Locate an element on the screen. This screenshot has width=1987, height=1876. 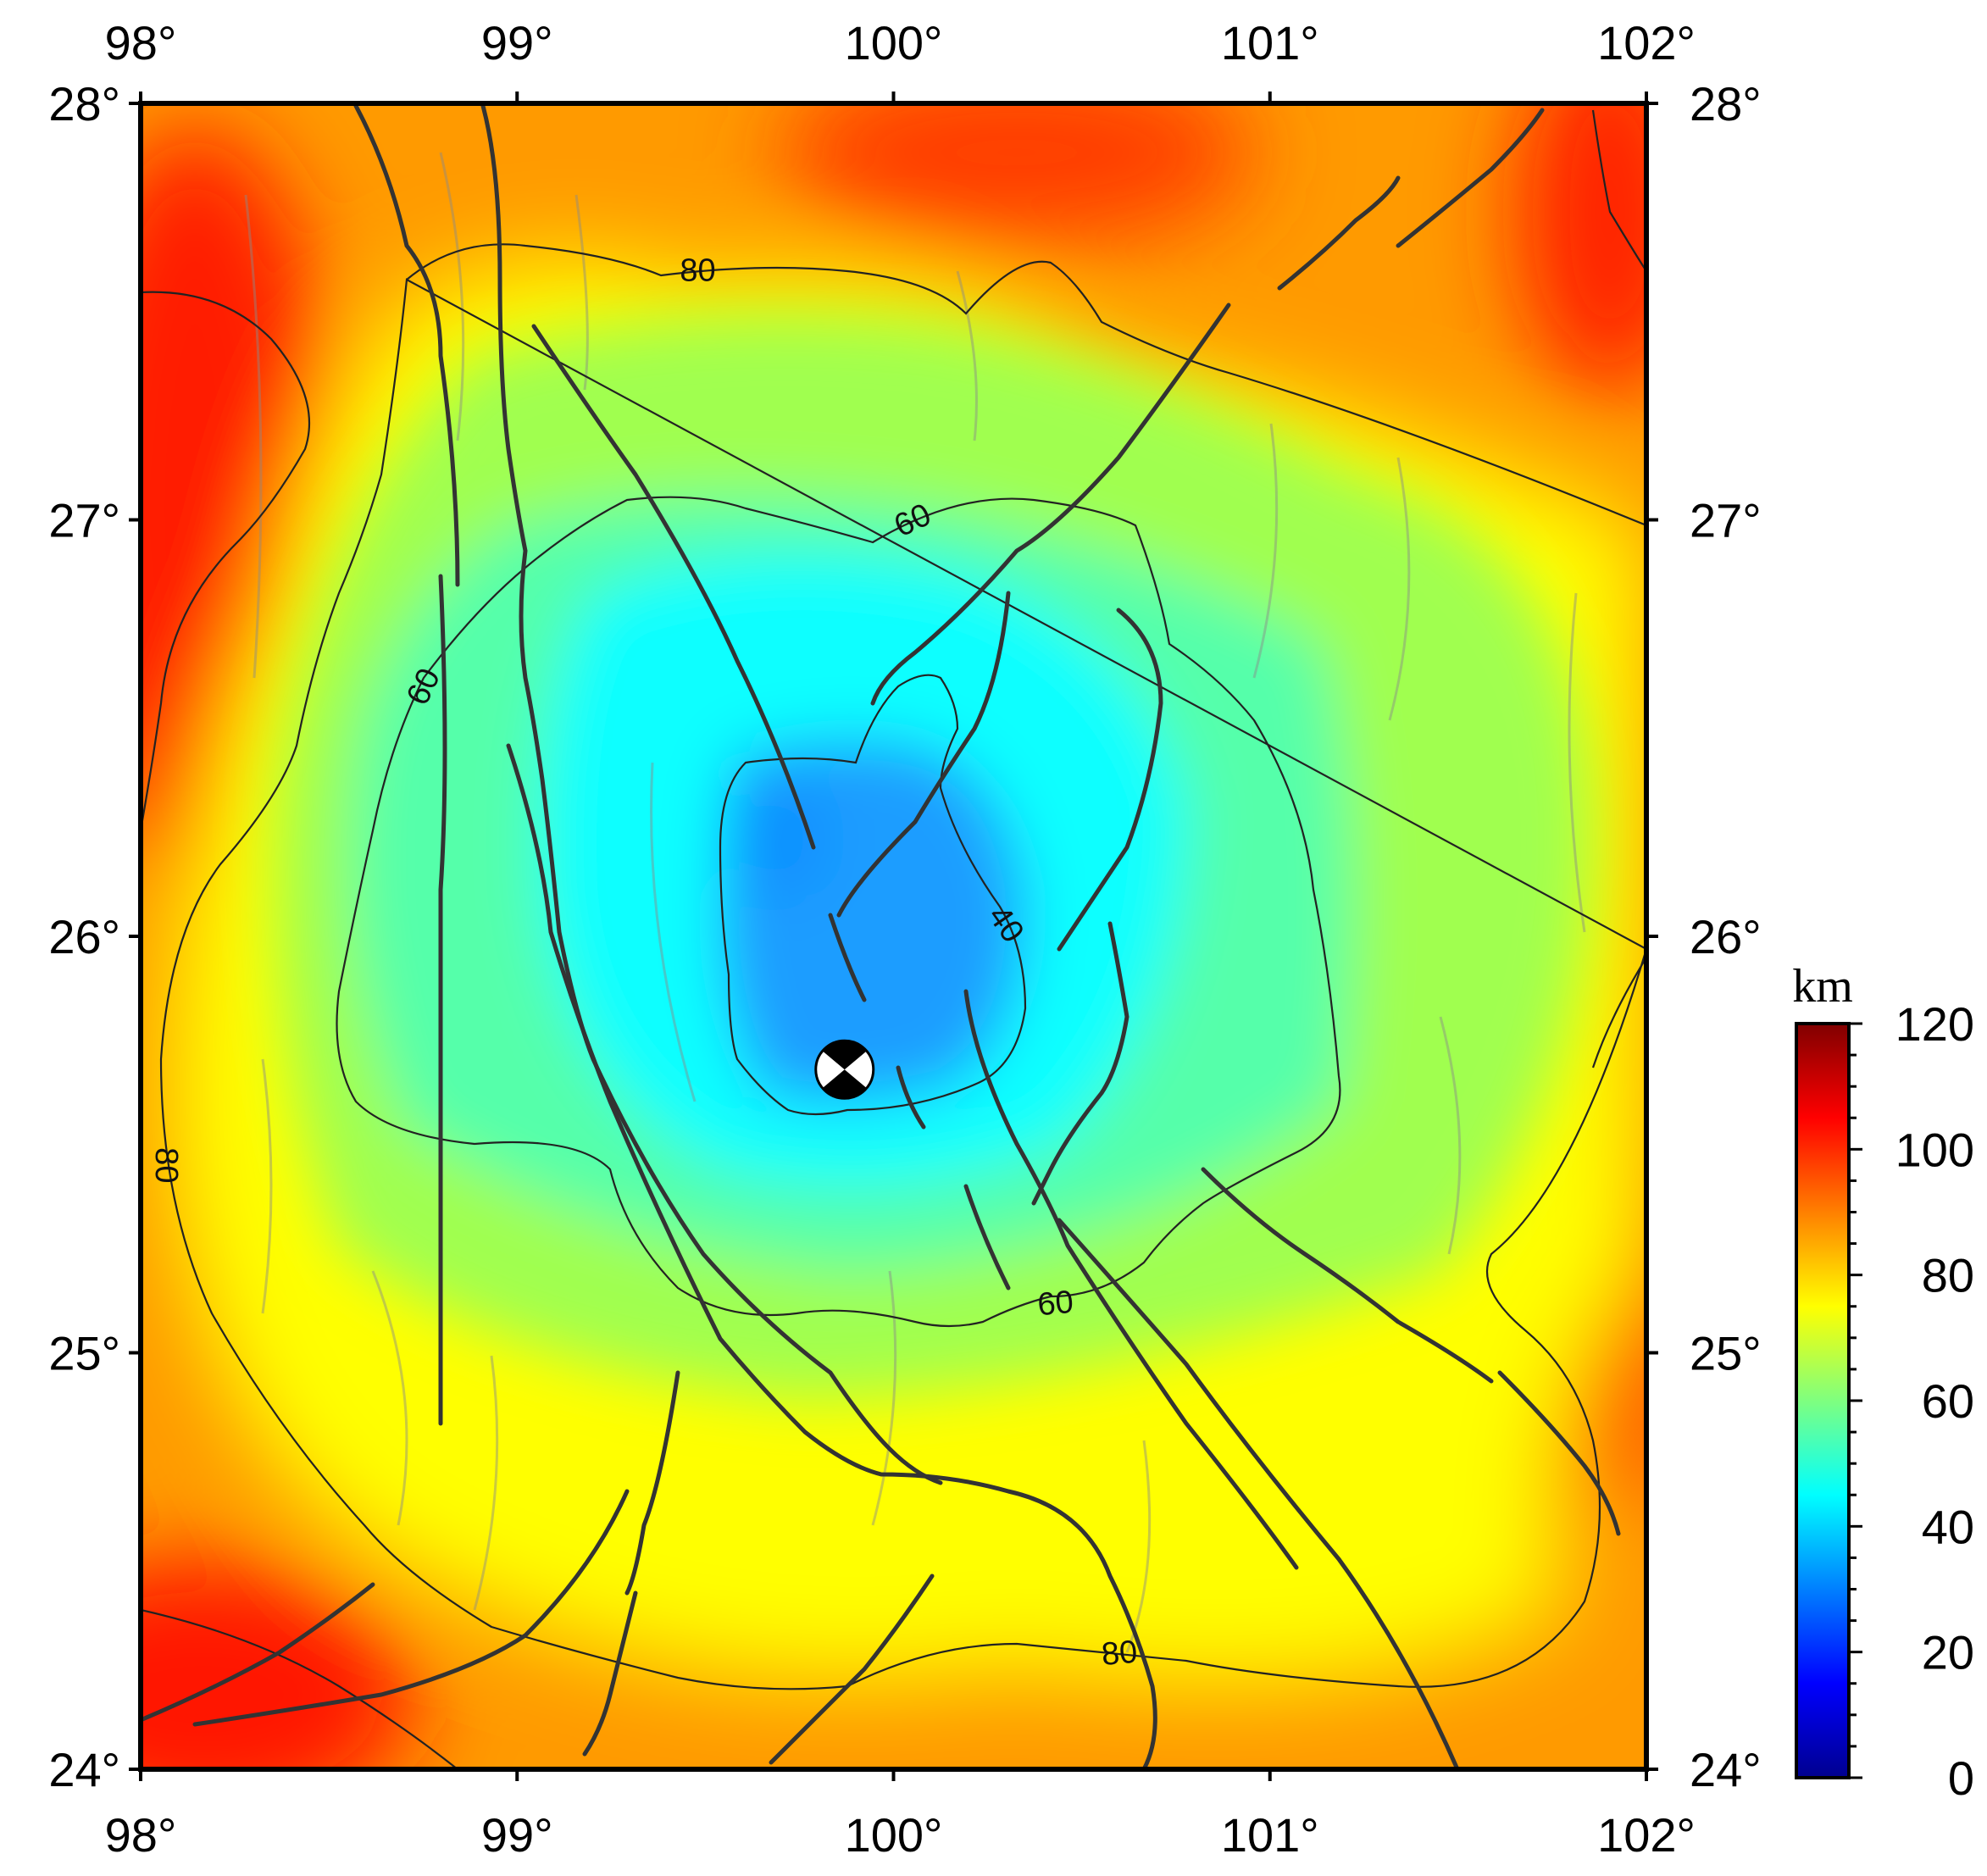
contour-80-west is located at coordinates (226, 561).